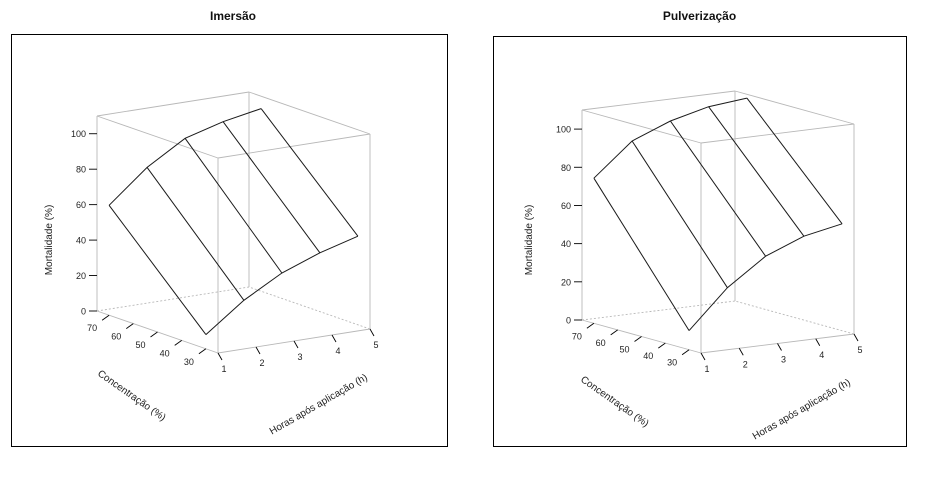 This screenshot has height=480, width=933. Describe the element at coordinates (699, 16) in the screenshot. I see `chart-title: Pulverização` at that location.